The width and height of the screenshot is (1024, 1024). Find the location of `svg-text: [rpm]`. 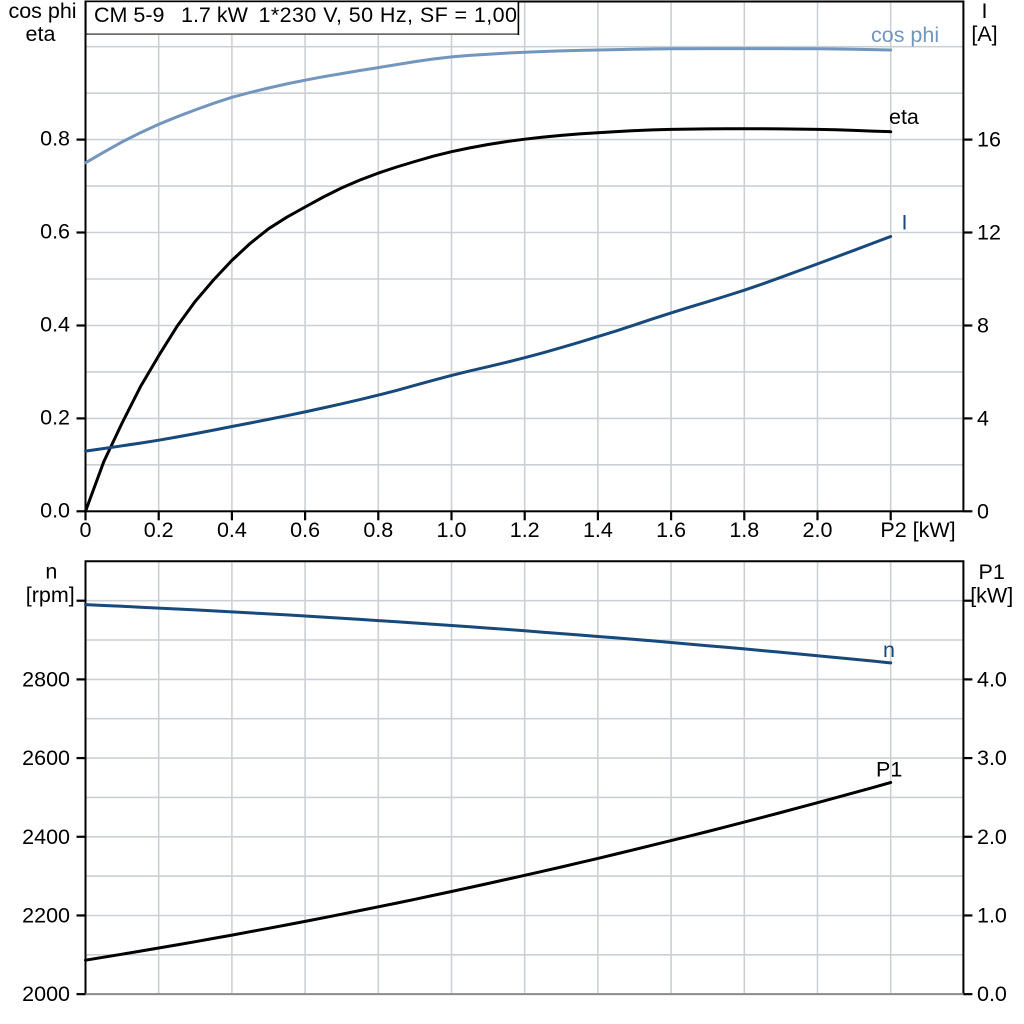

svg-text: [rpm] is located at coordinates (50, 595).